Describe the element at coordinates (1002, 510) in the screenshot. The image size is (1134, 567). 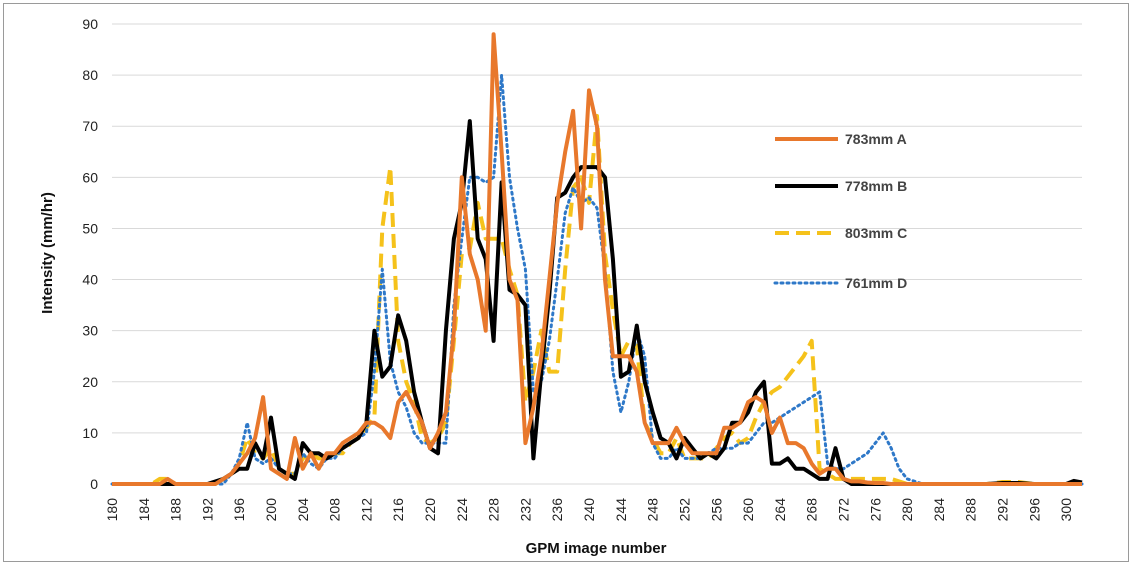
I see `x-tick-label: 292` at that location.